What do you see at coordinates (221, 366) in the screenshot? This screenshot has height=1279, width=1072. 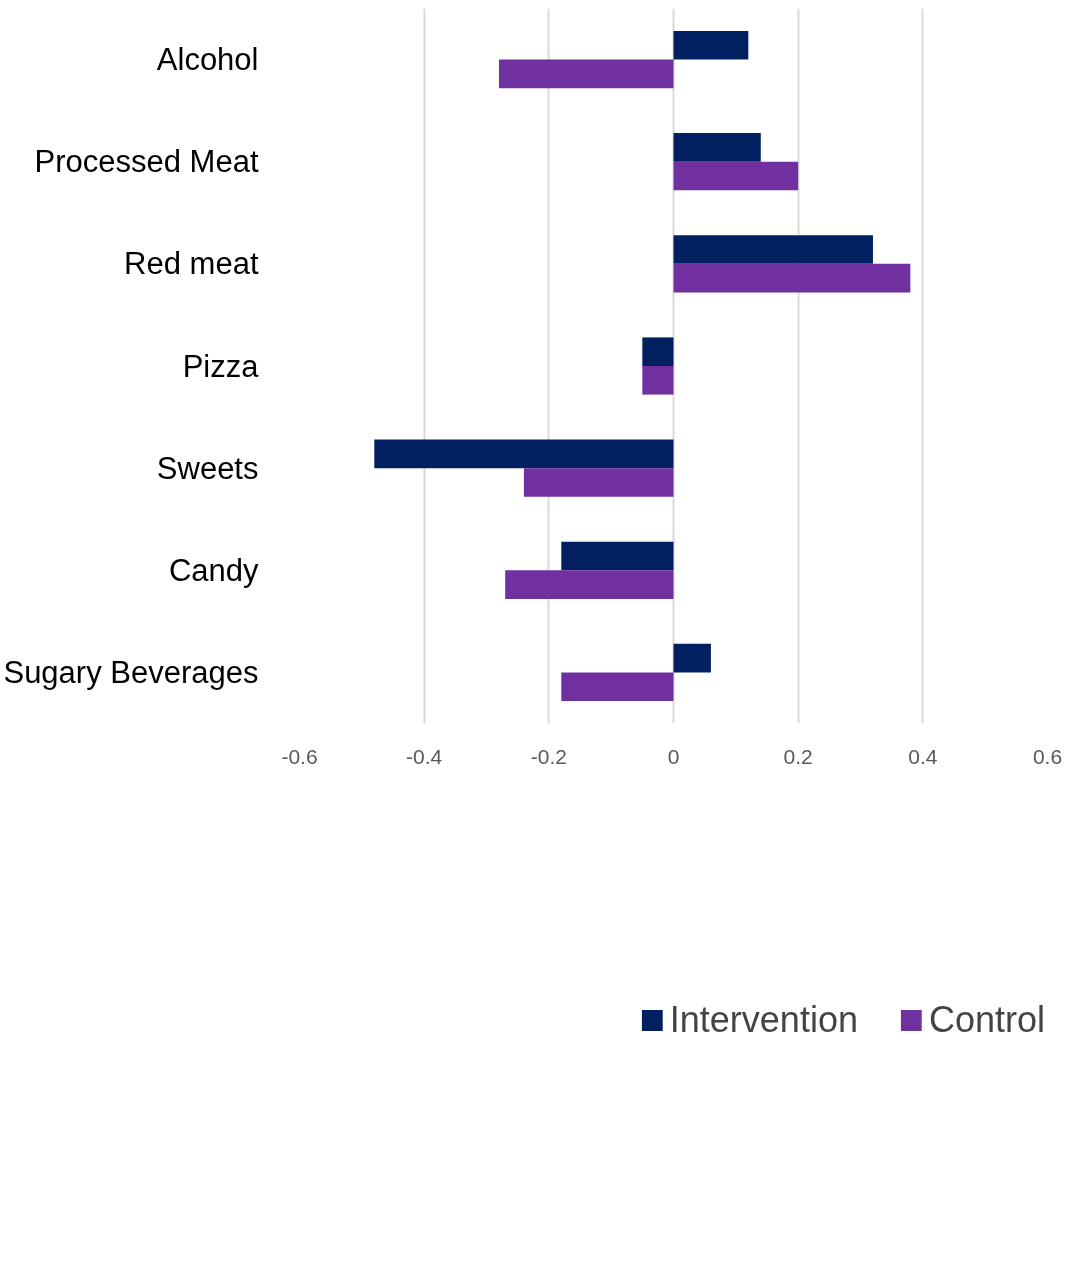 I see `y-tick-label: Pizza` at bounding box center [221, 366].